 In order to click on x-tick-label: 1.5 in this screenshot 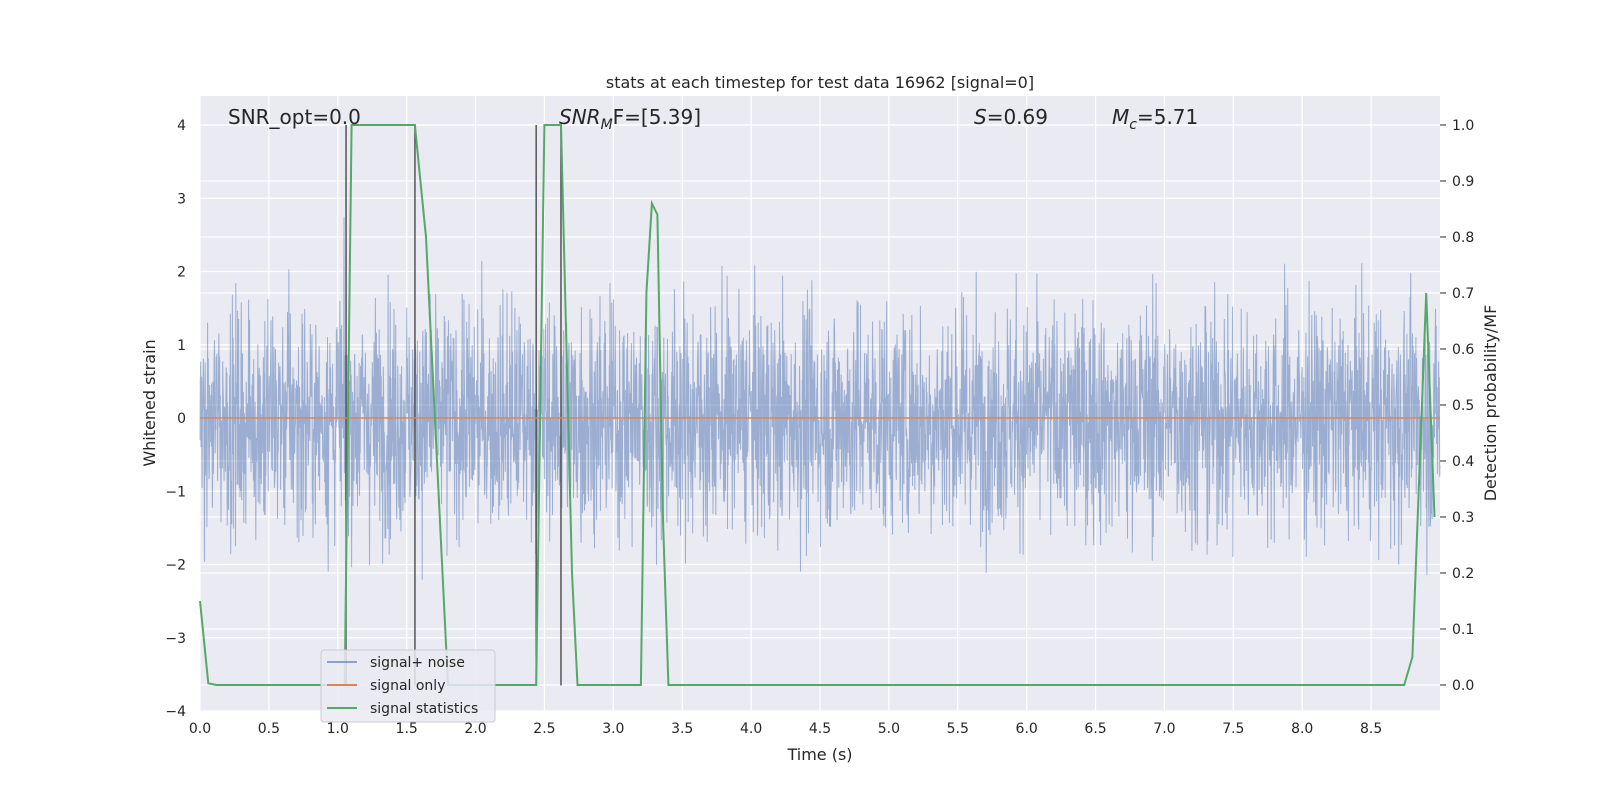, I will do `click(407, 729)`.